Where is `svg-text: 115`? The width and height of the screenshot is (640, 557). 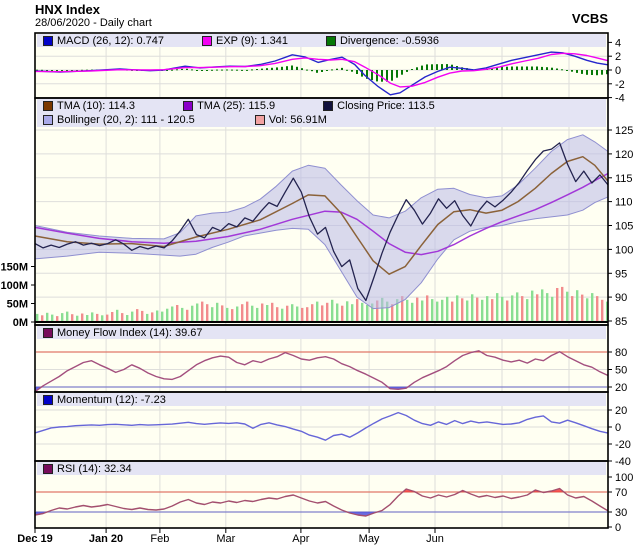
svg-text: 115 is located at coordinates (624, 179).